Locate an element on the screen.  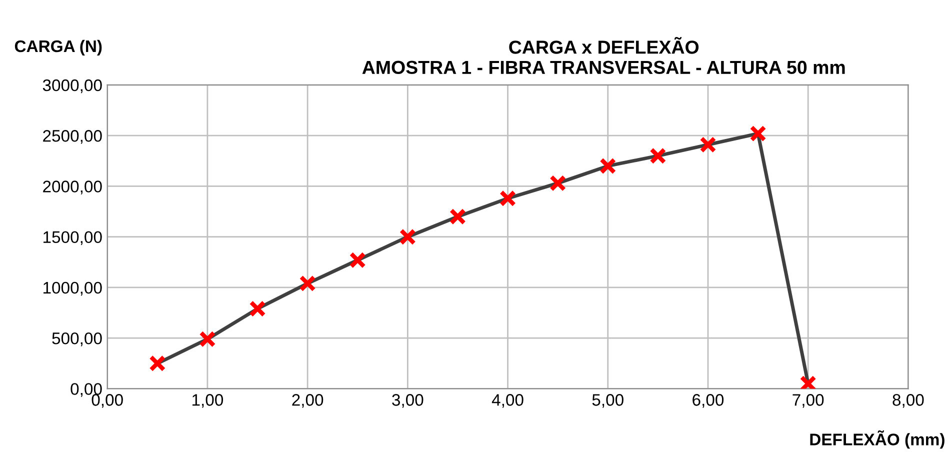
x-tick-label: 6,00 is located at coordinates (708, 401).